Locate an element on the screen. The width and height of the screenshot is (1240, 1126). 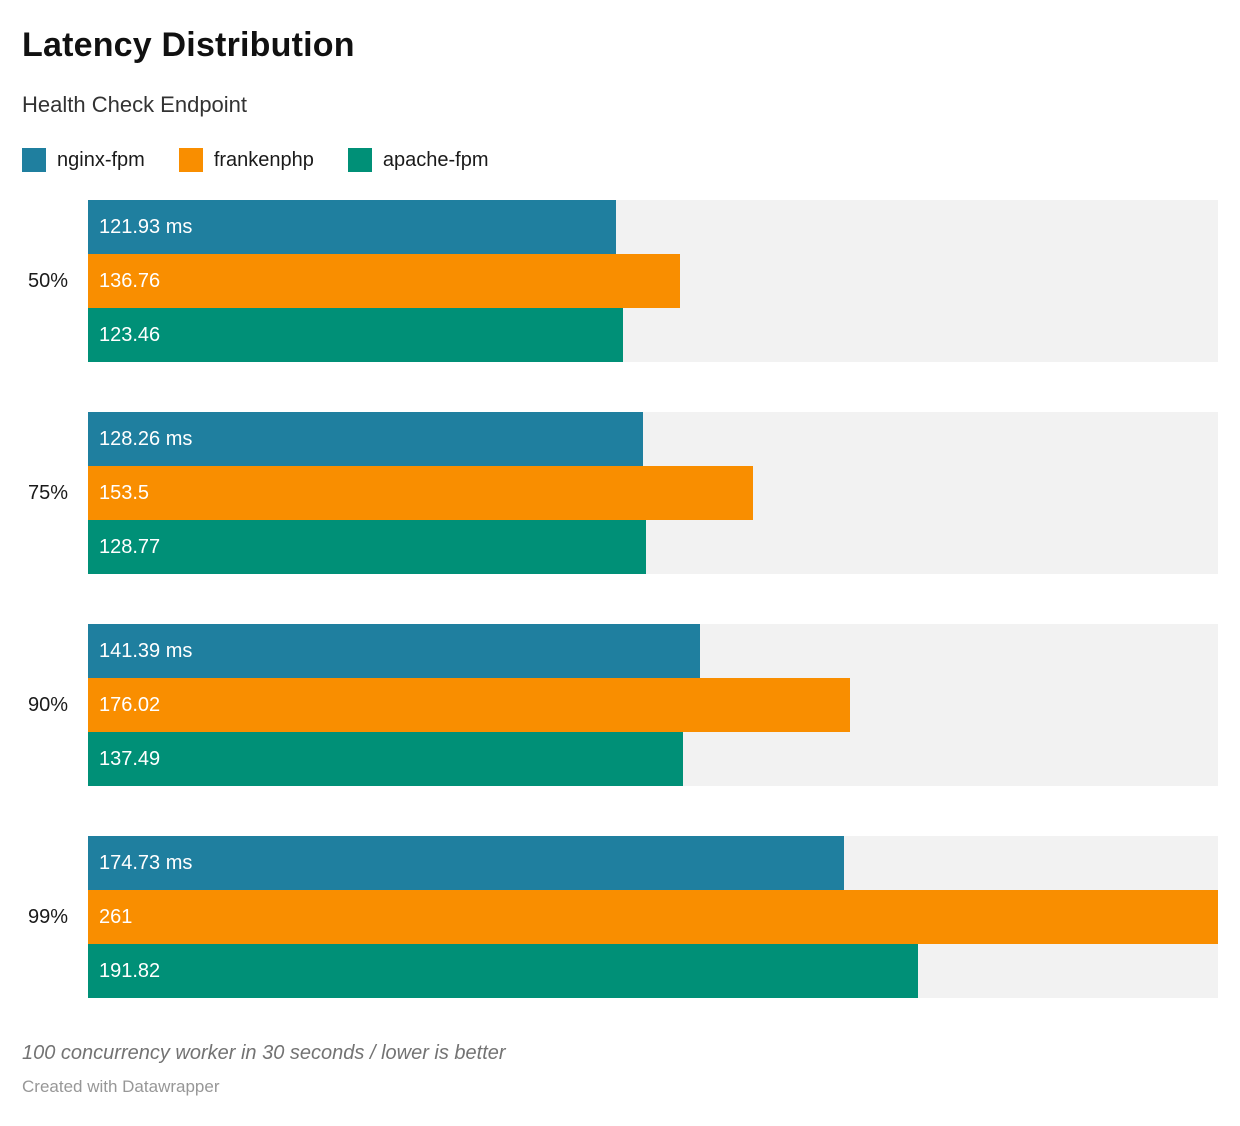
bar-track-stack: 121.93 ms 136.76 123.46 is located at coordinates (653, 281).